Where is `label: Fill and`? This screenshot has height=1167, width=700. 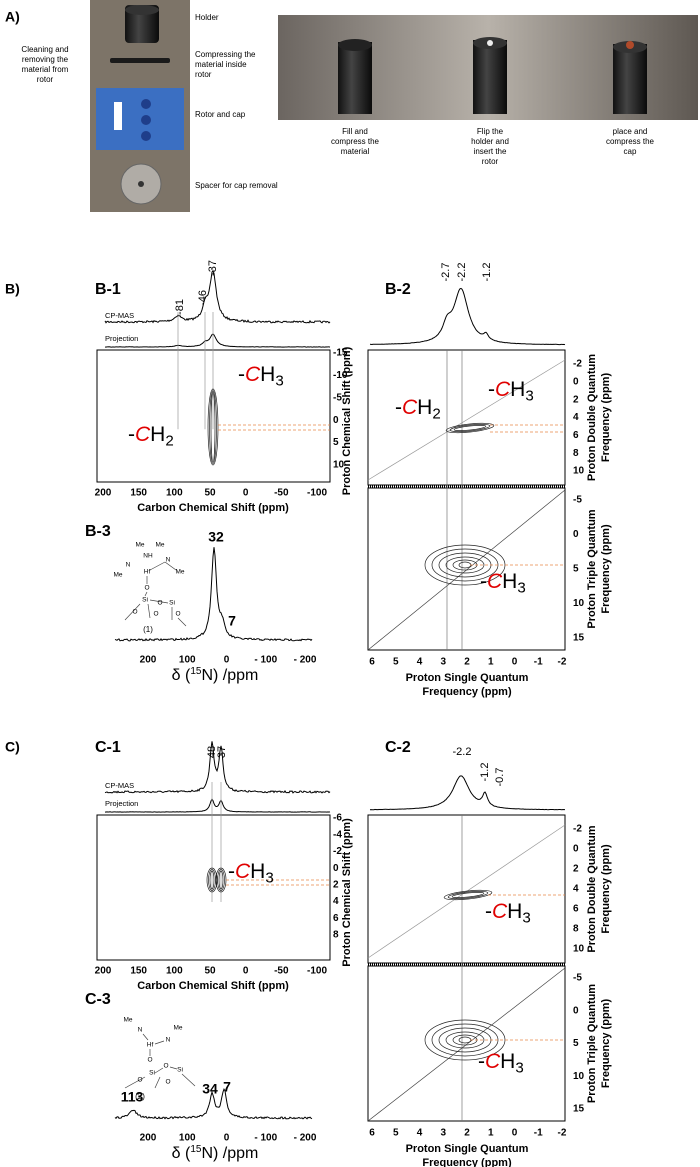 label: Fill and is located at coordinates (355, 131).